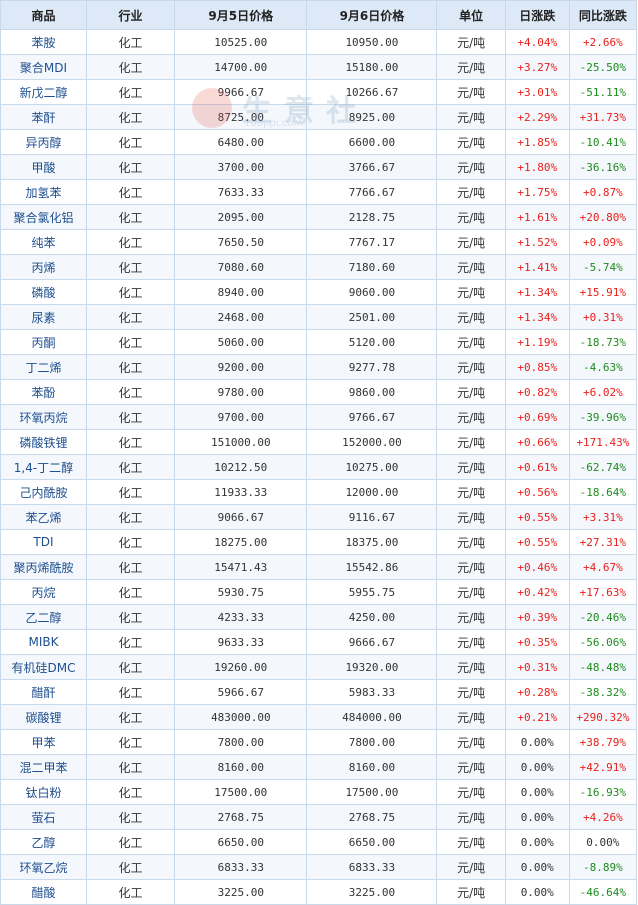  Describe the element at coordinates (603, 667) in the screenshot. I see `yoy-change-cell: -48.48%` at that location.